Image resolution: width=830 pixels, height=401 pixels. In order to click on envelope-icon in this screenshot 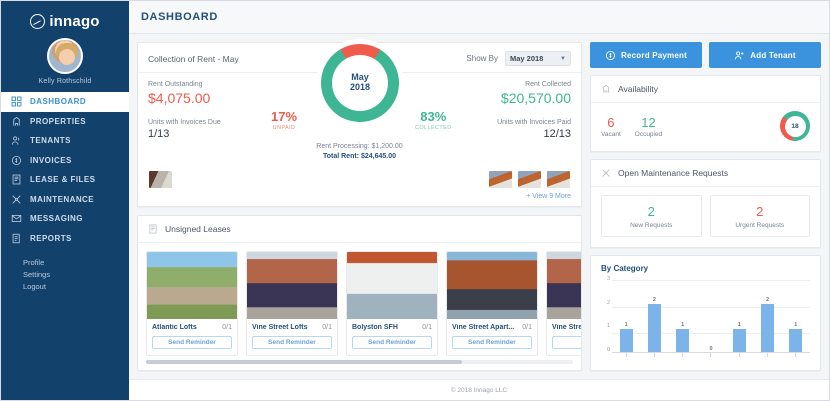, I will do `click(16, 219)`.